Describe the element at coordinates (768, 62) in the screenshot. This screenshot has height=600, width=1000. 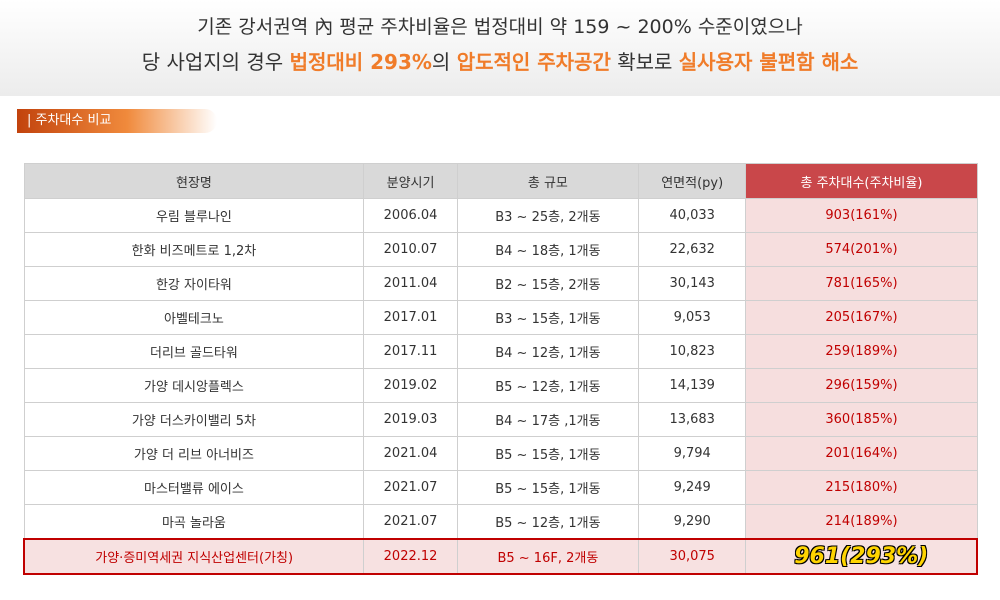
I see `highlight: 실사용자 불편함 해소` at that location.